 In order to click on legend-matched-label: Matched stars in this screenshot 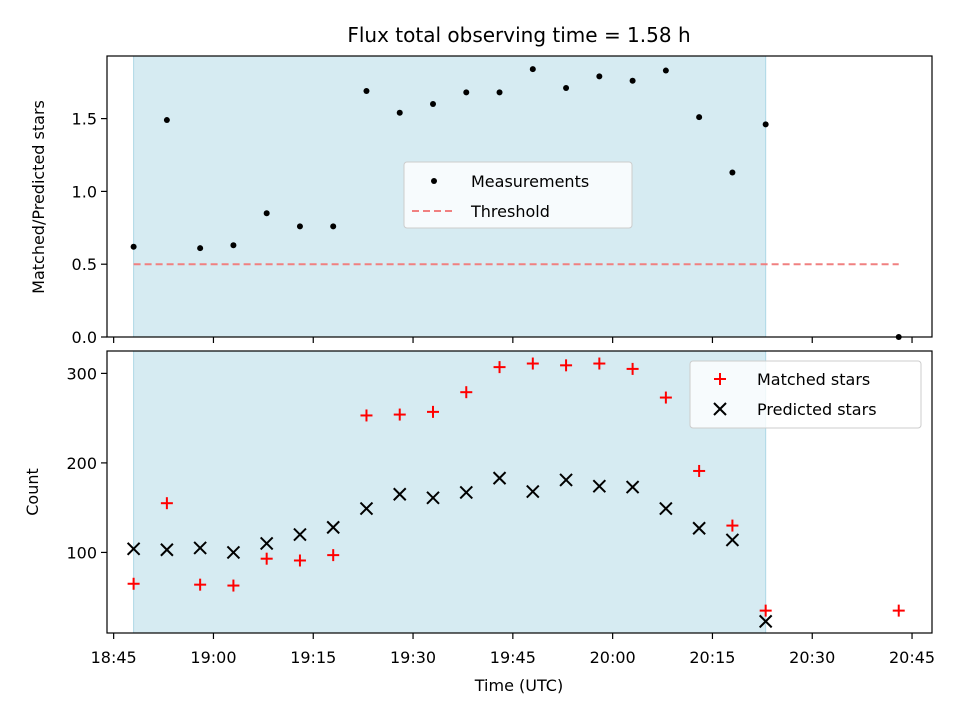, I will do `click(813, 379)`.